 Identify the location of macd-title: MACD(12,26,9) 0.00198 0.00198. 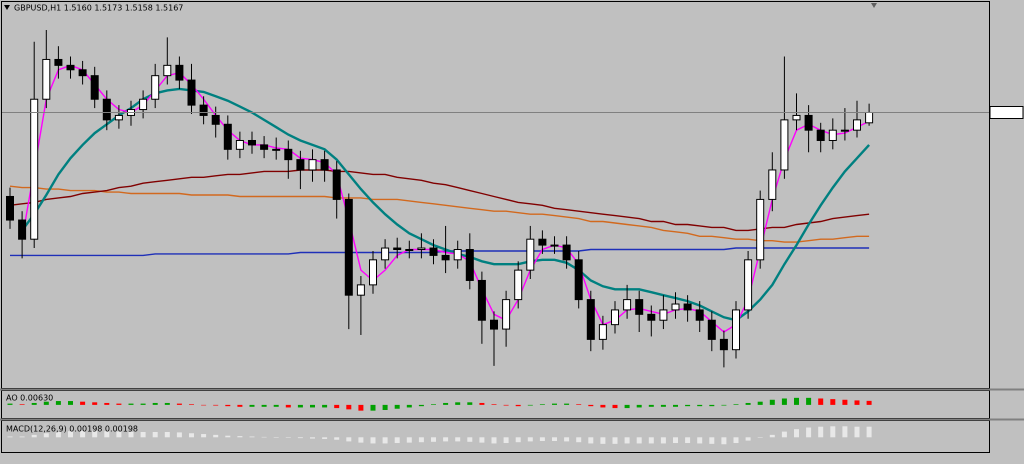
(72, 429).